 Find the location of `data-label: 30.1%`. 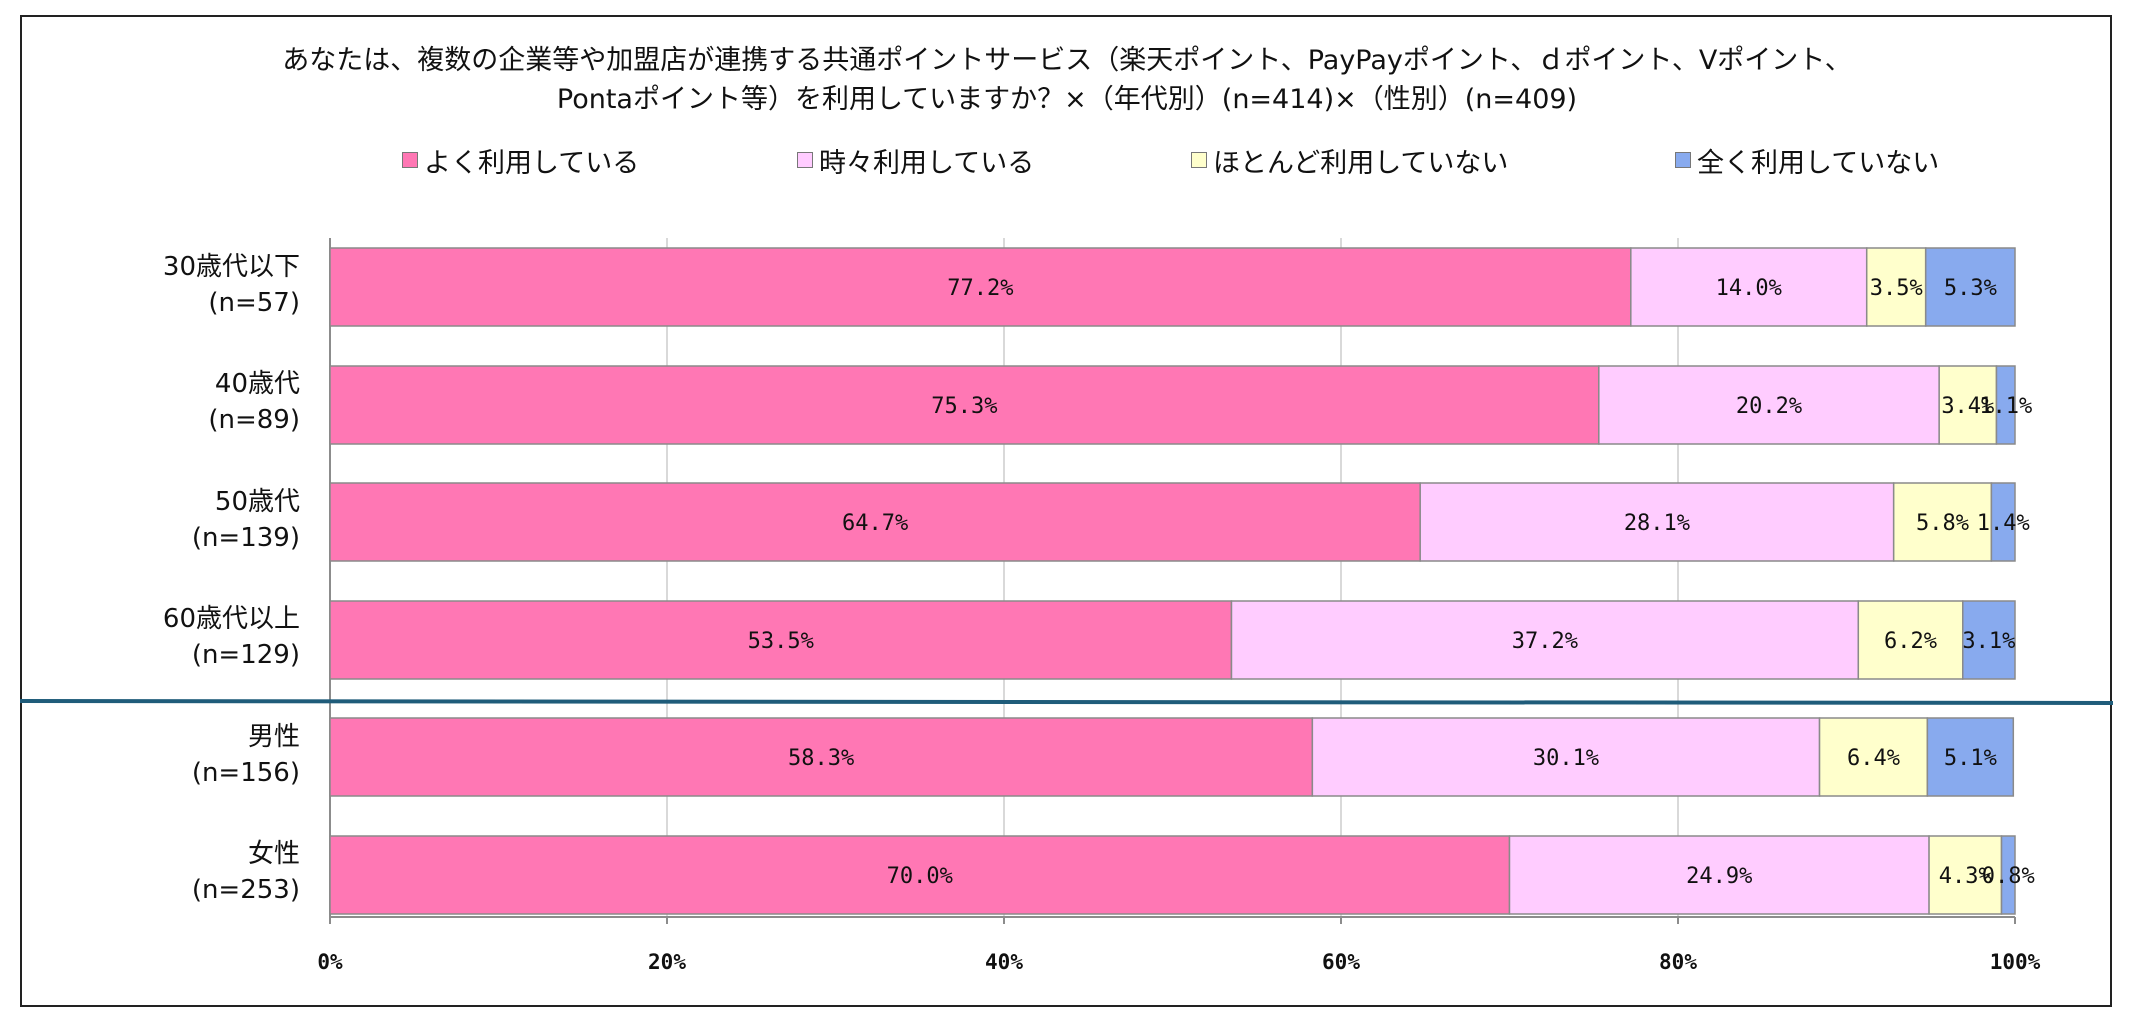

data-label: 30.1% is located at coordinates (1566, 758).